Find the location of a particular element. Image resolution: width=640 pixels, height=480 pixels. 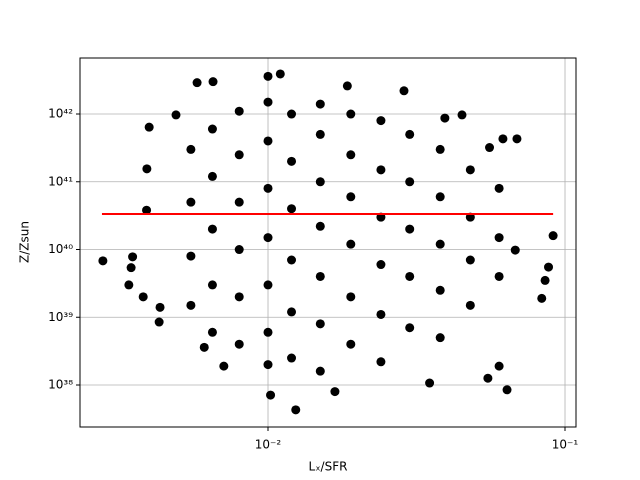

x-axis-label: Lₓ/SFR is located at coordinates (328, 467).